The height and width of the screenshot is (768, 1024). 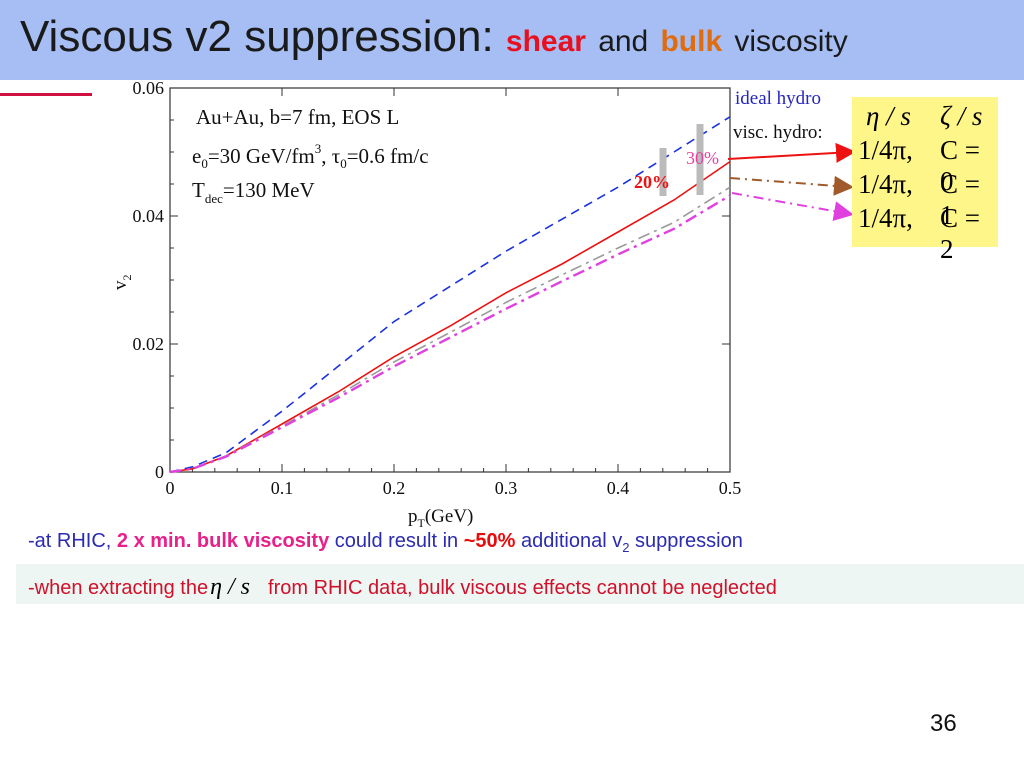 I want to click on table-cell-zeta: C = 0, so click(x=960, y=165).